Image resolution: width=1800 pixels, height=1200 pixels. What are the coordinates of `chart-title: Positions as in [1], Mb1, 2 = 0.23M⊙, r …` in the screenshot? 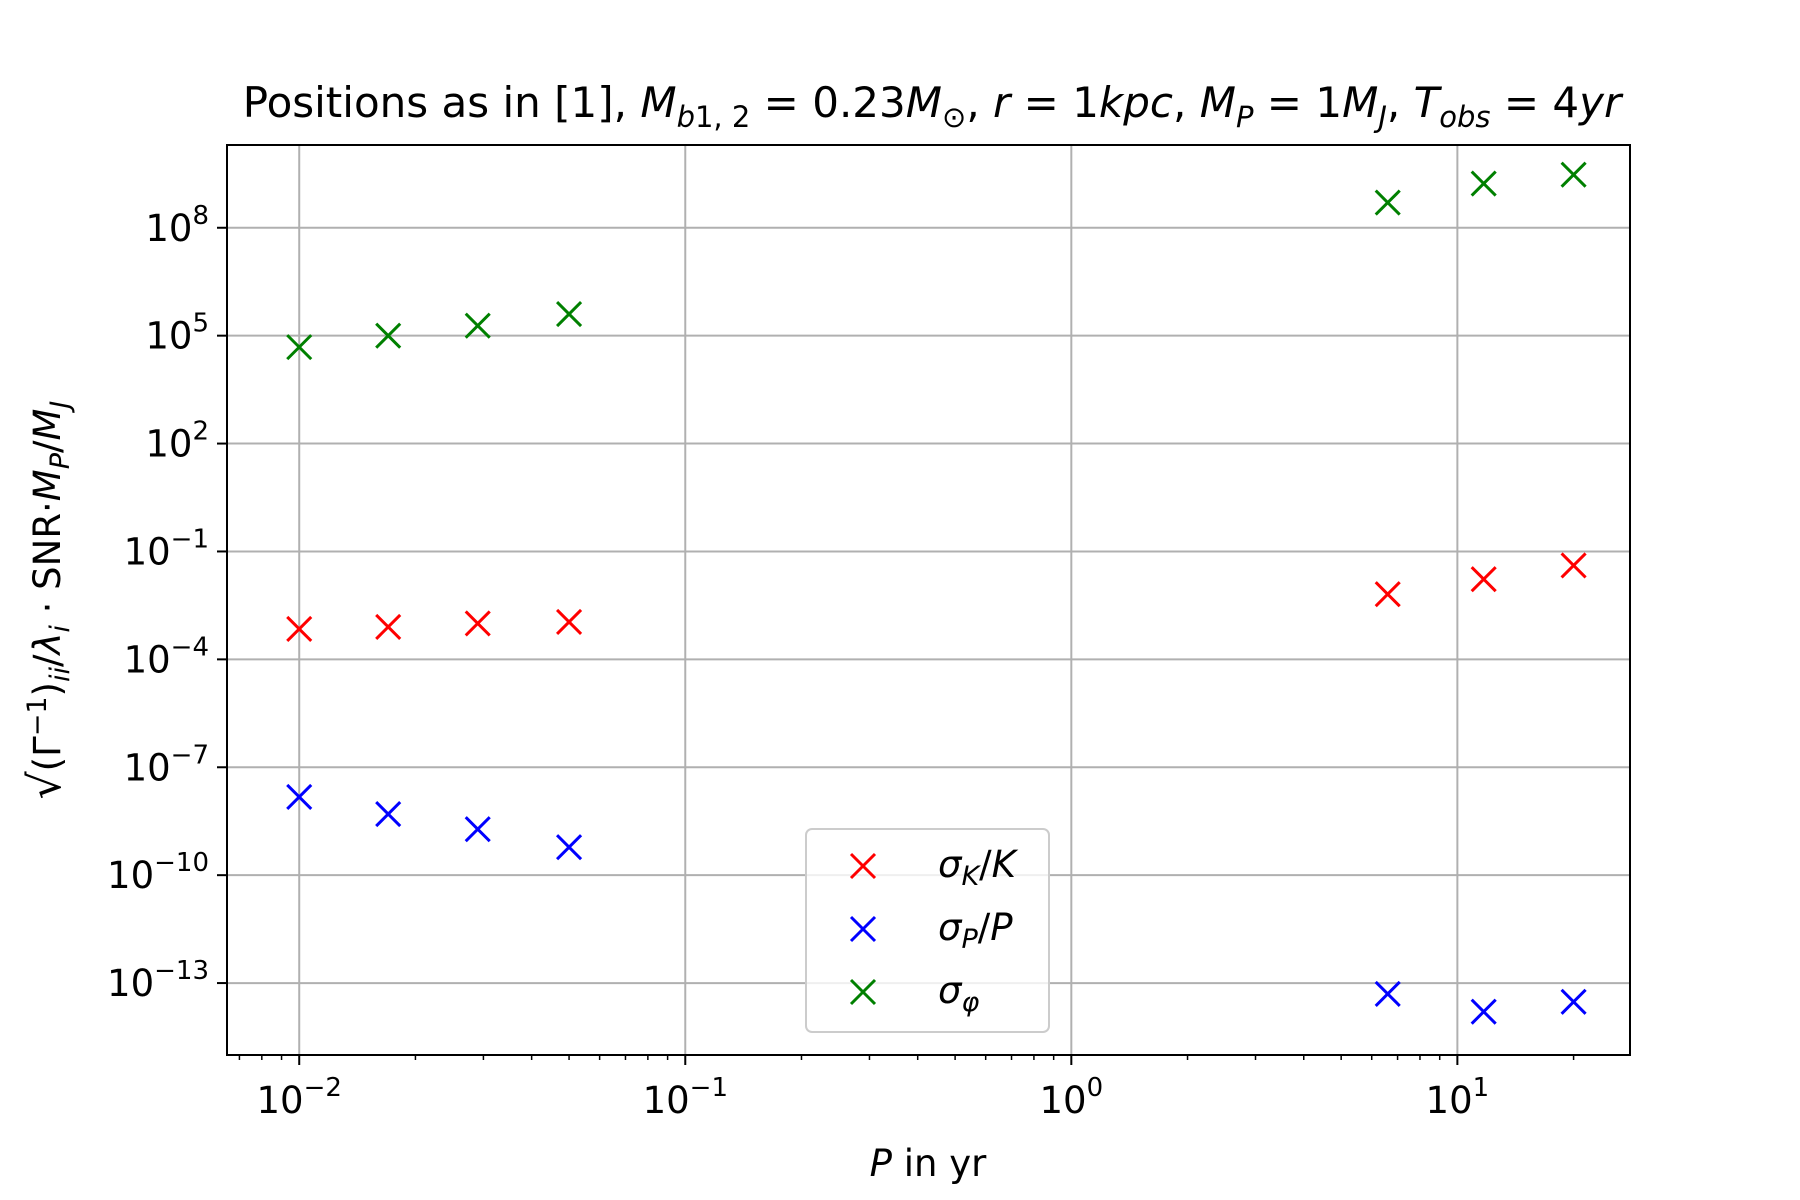 It's located at (933, 106).